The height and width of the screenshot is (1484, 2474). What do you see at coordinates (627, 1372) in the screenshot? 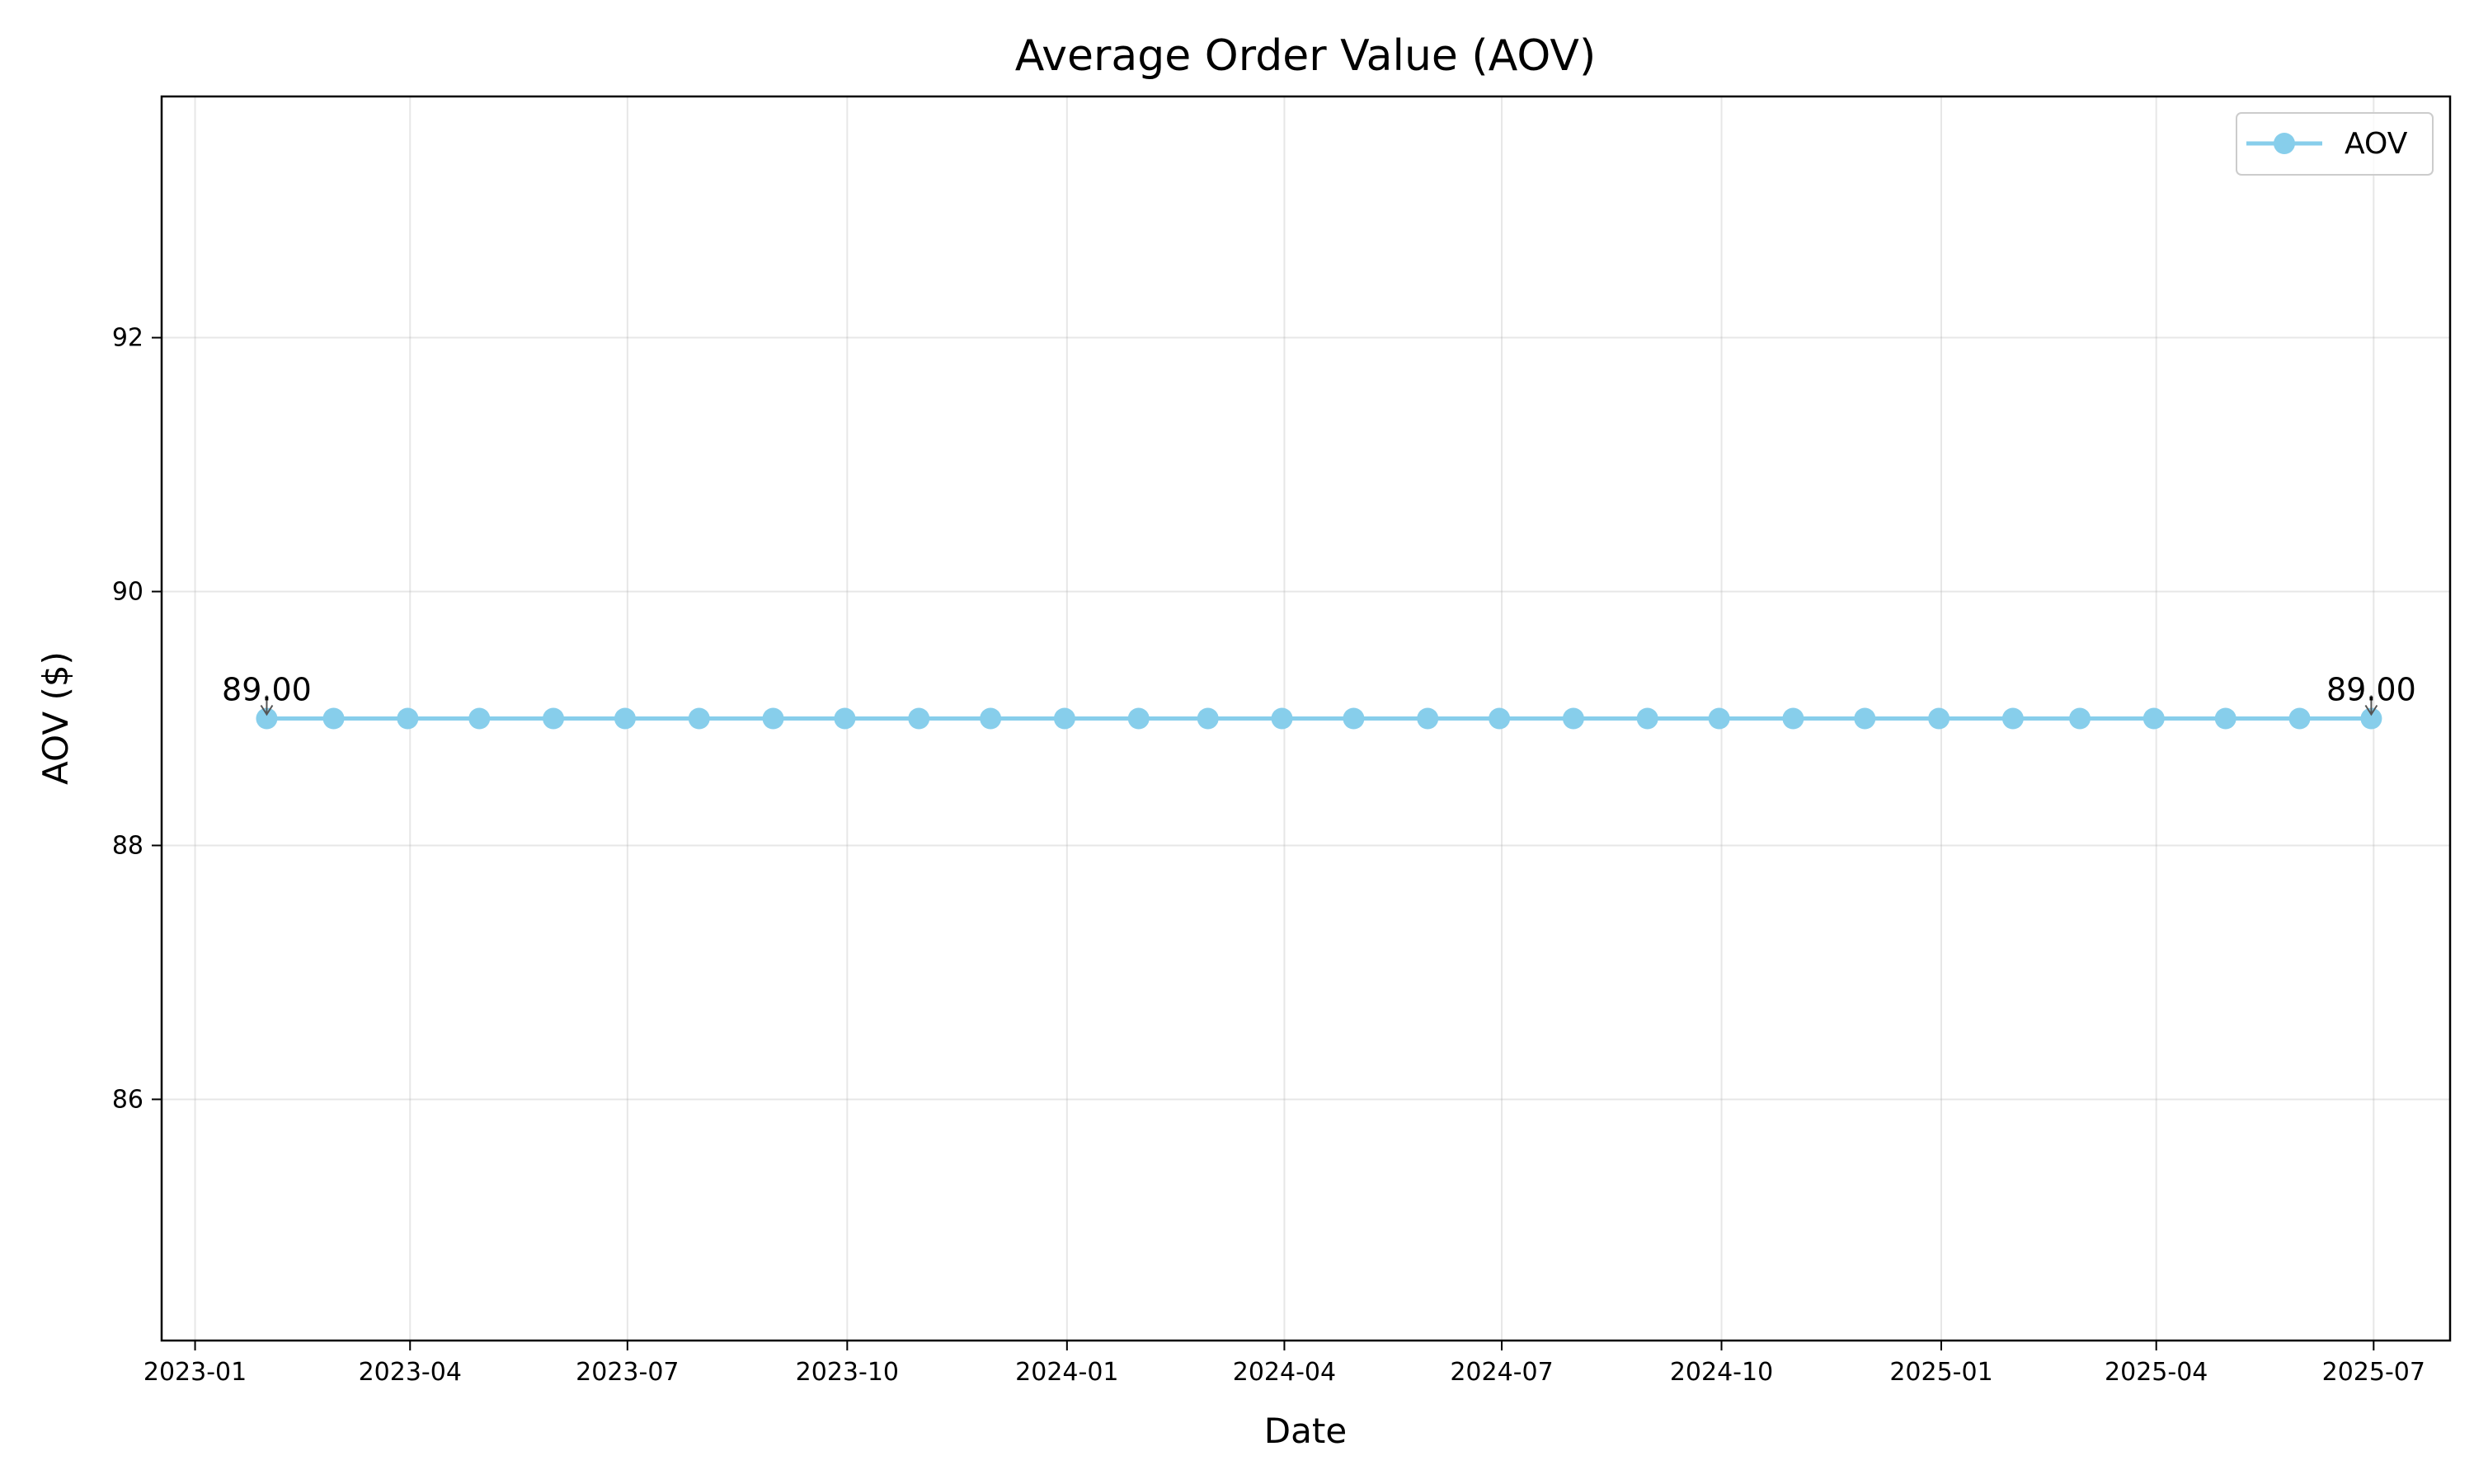
I see `x-tick-label: 2023-07` at bounding box center [627, 1372].